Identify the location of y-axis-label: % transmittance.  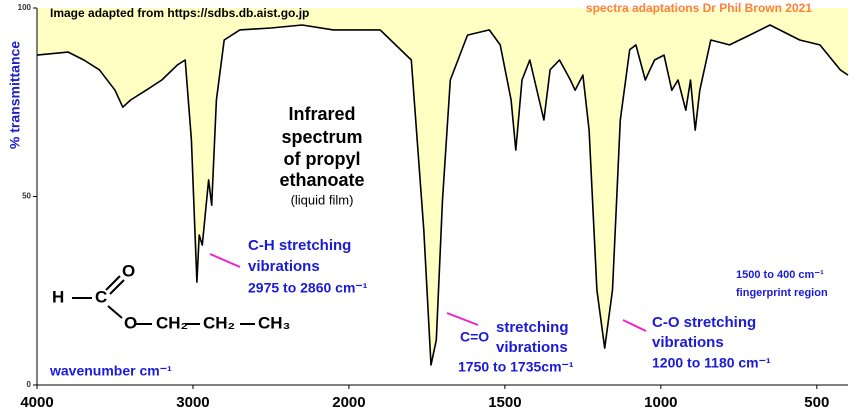
(15, 95).